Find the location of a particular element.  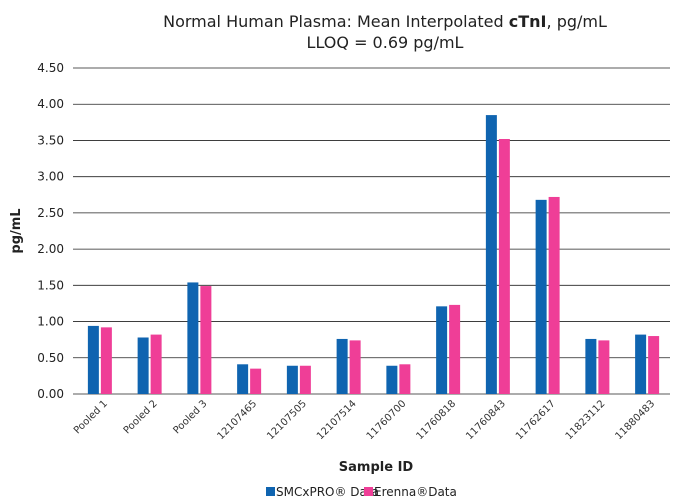

x-tick-label: 11760700 is located at coordinates (387, 420).